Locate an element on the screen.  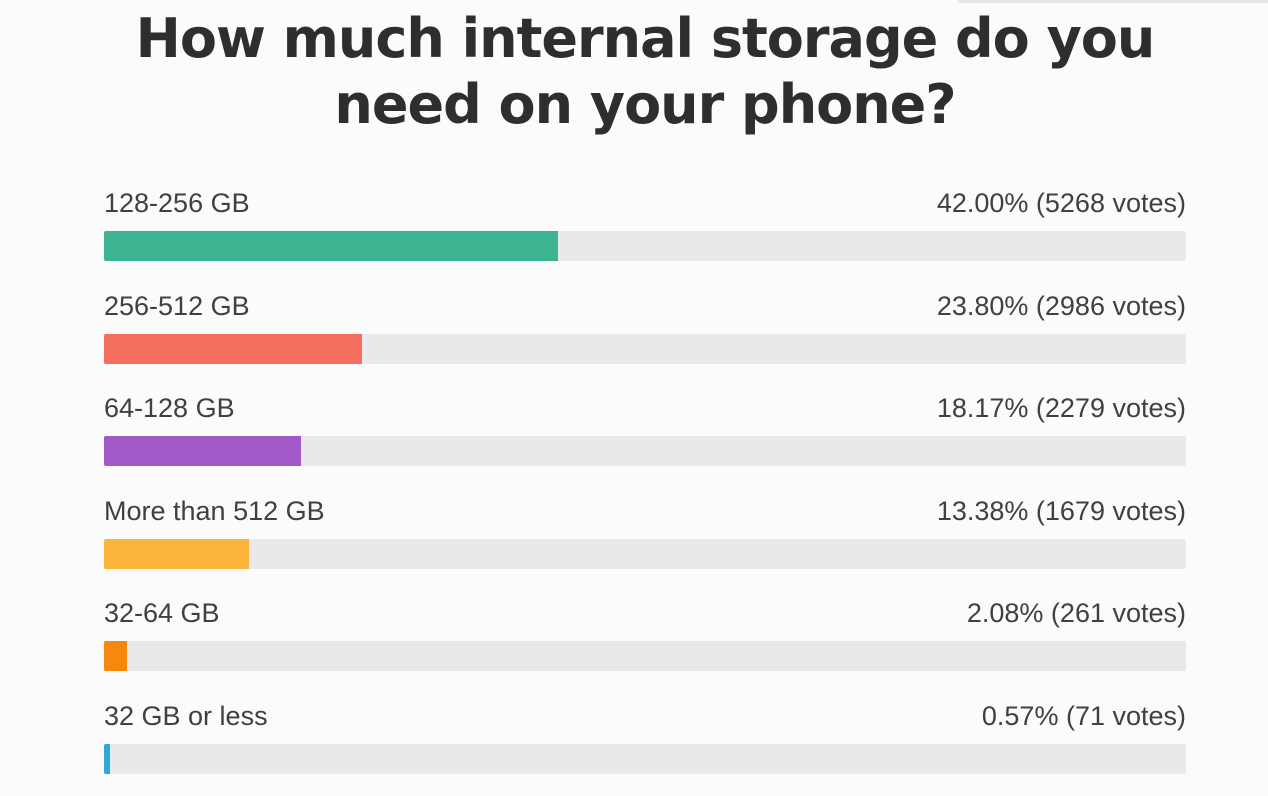
poll-row-3: More than 512 GB 13.38% (1679 votes) is located at coordinates (645, 543).